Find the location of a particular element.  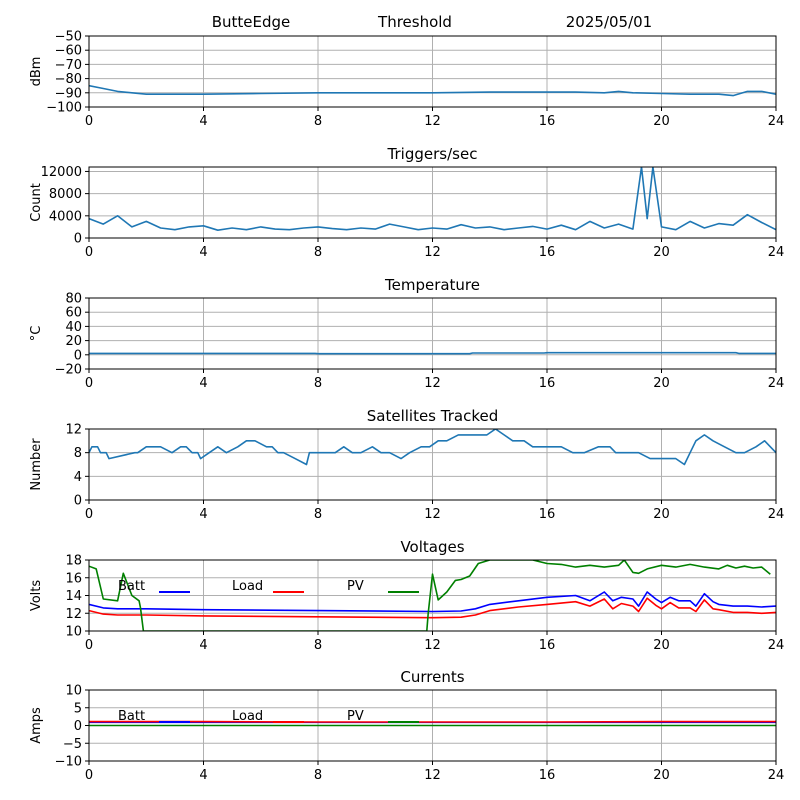

triggers-x-tick-label: 8 is located at coordinates (318, 252).